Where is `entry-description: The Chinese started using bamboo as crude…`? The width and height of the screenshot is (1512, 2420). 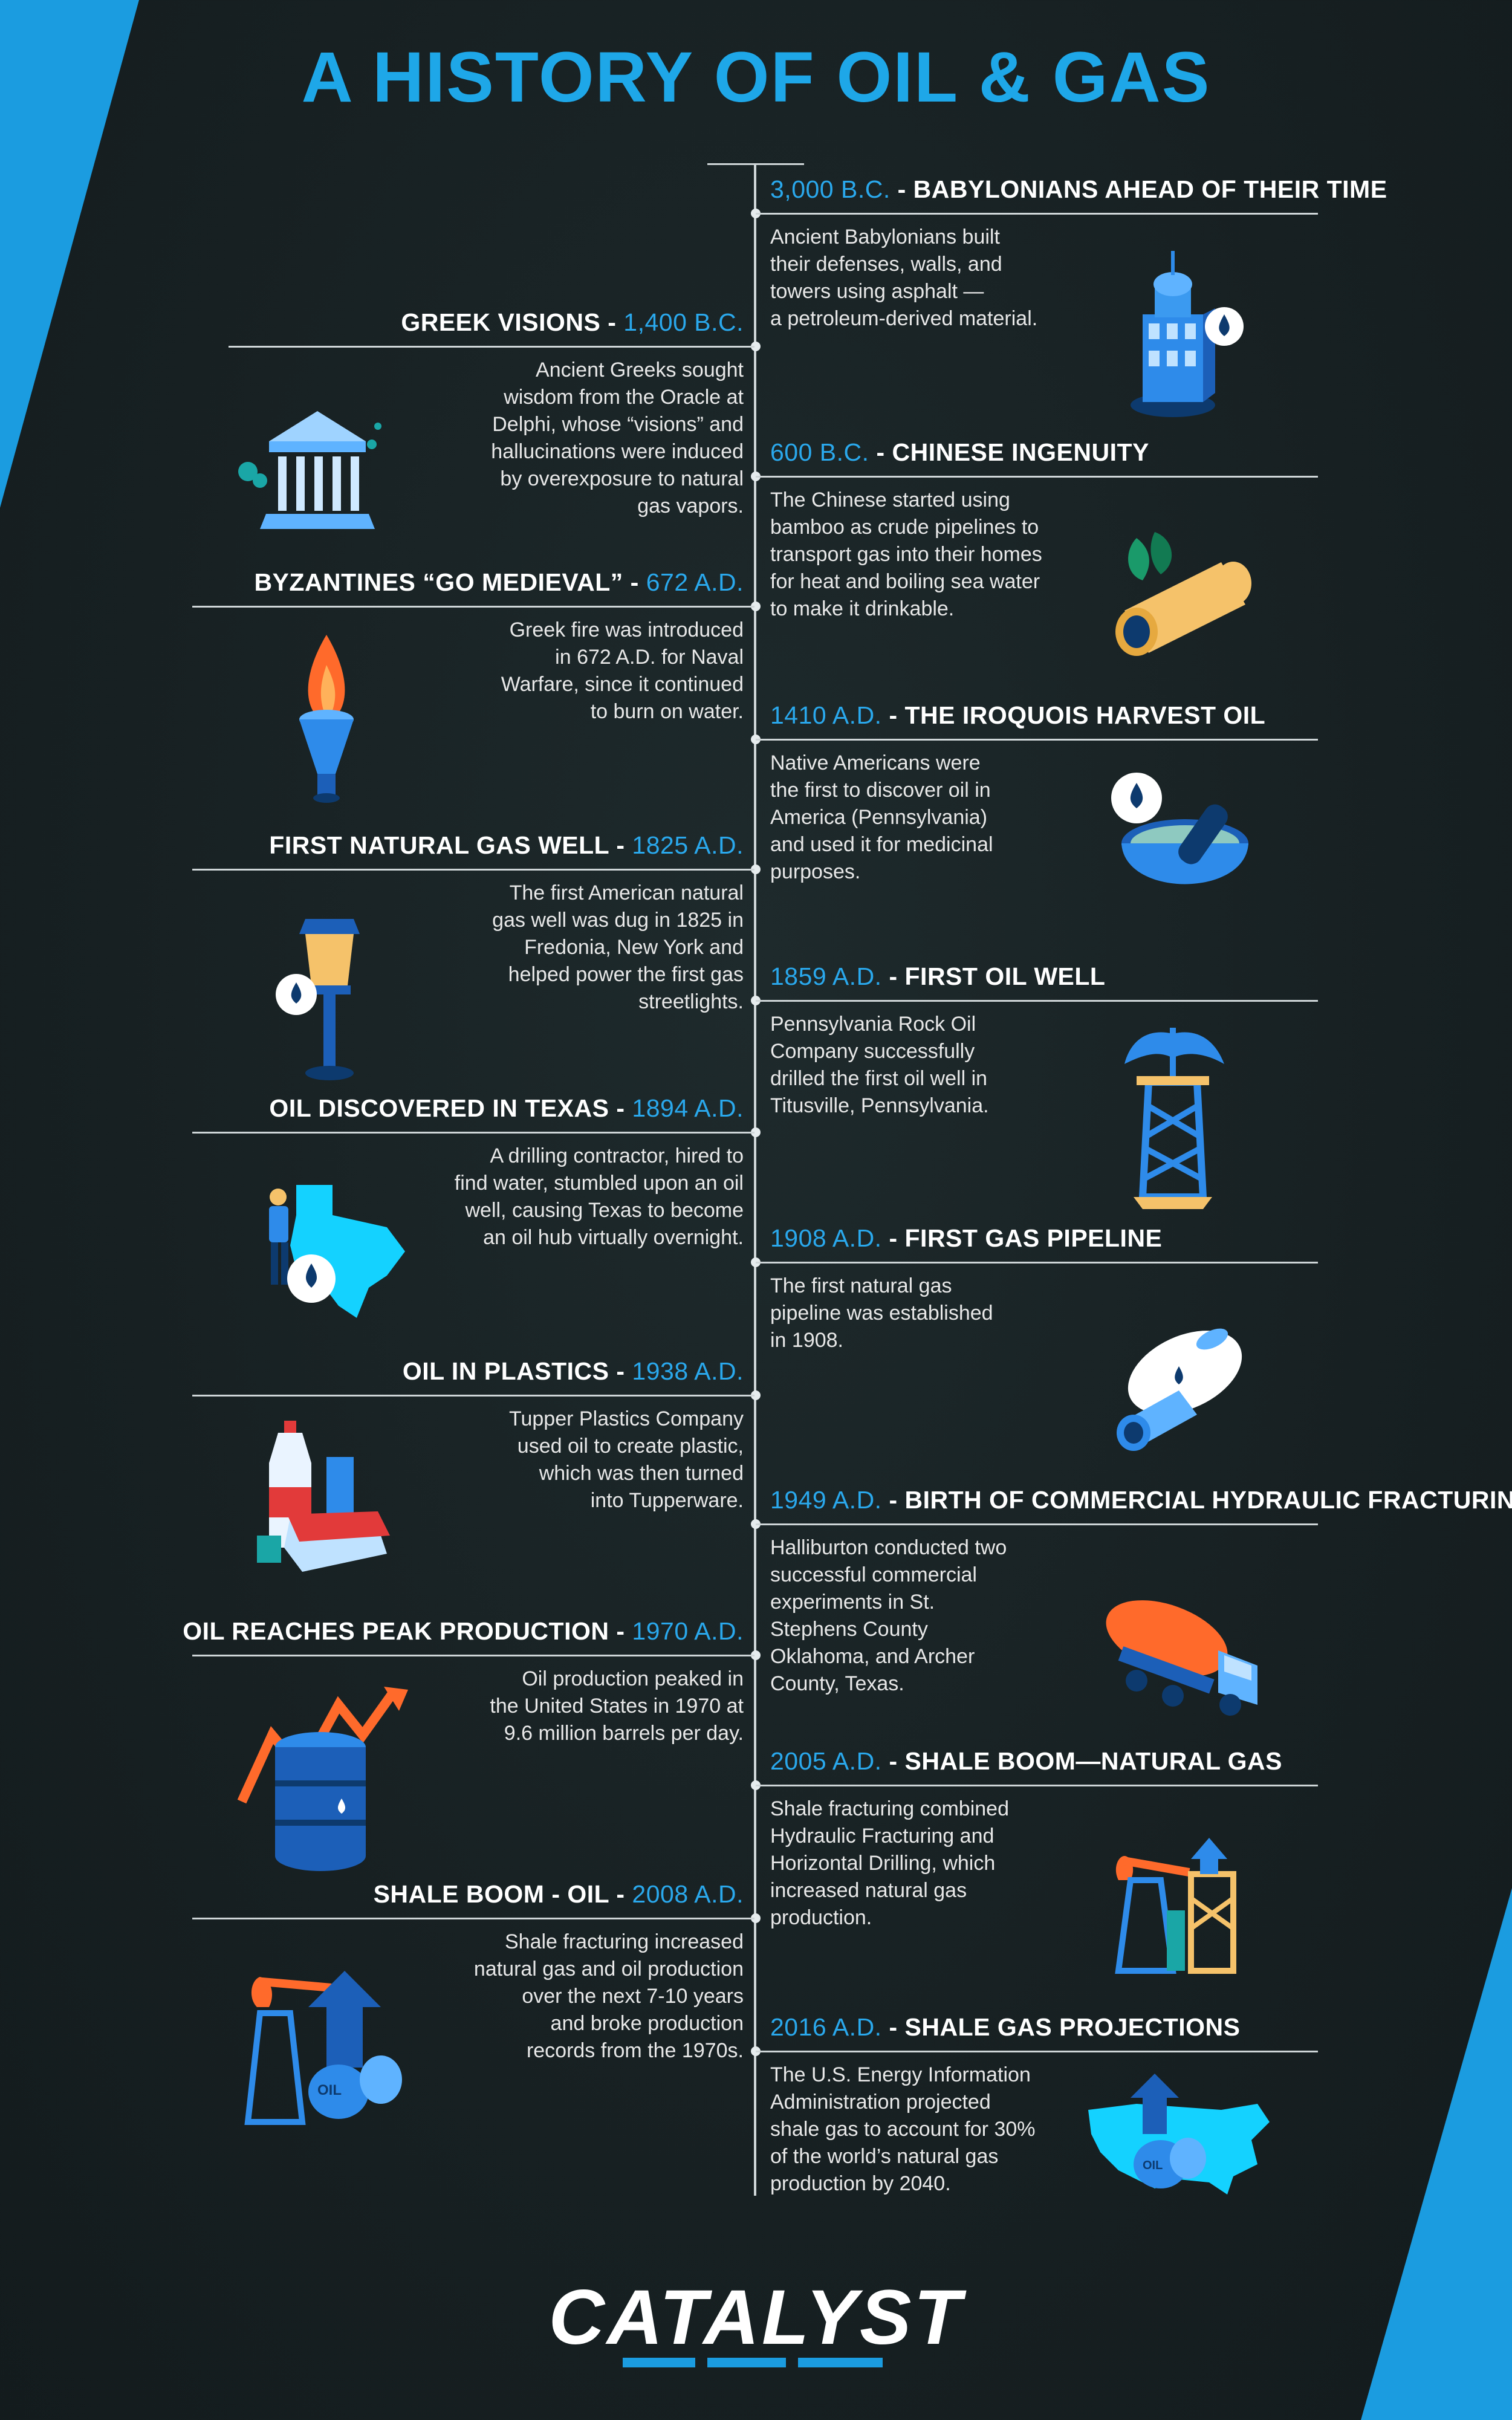
entry-description: The Chinese started using bamboo as crude… is located at coordinates (939, 555).